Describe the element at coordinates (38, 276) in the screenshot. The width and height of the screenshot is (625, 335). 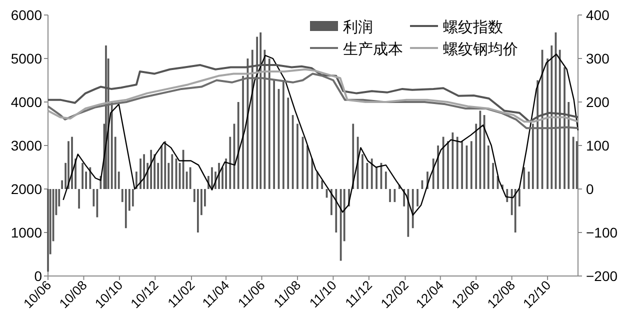
I see `y-tick-label: 0` at that location.